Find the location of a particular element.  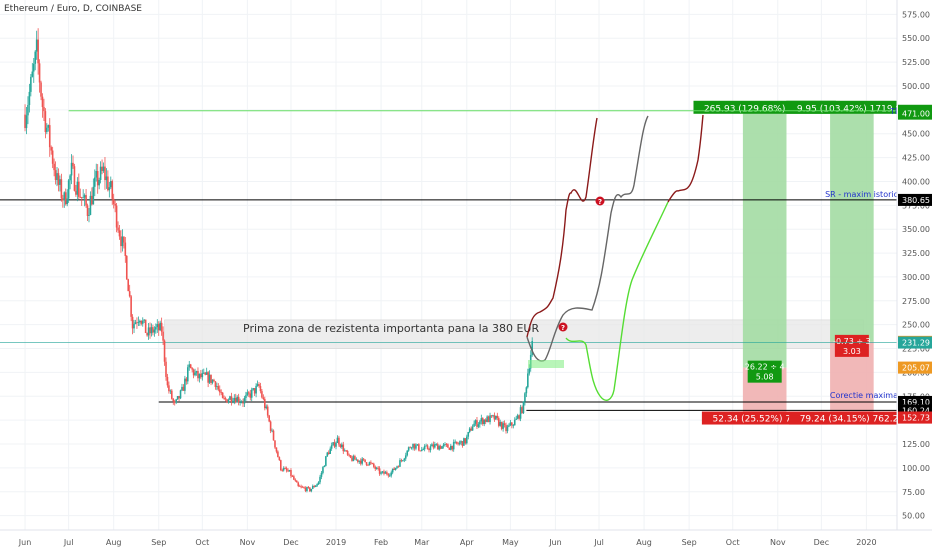

position-target-zone is located at coordinates (764, 239).